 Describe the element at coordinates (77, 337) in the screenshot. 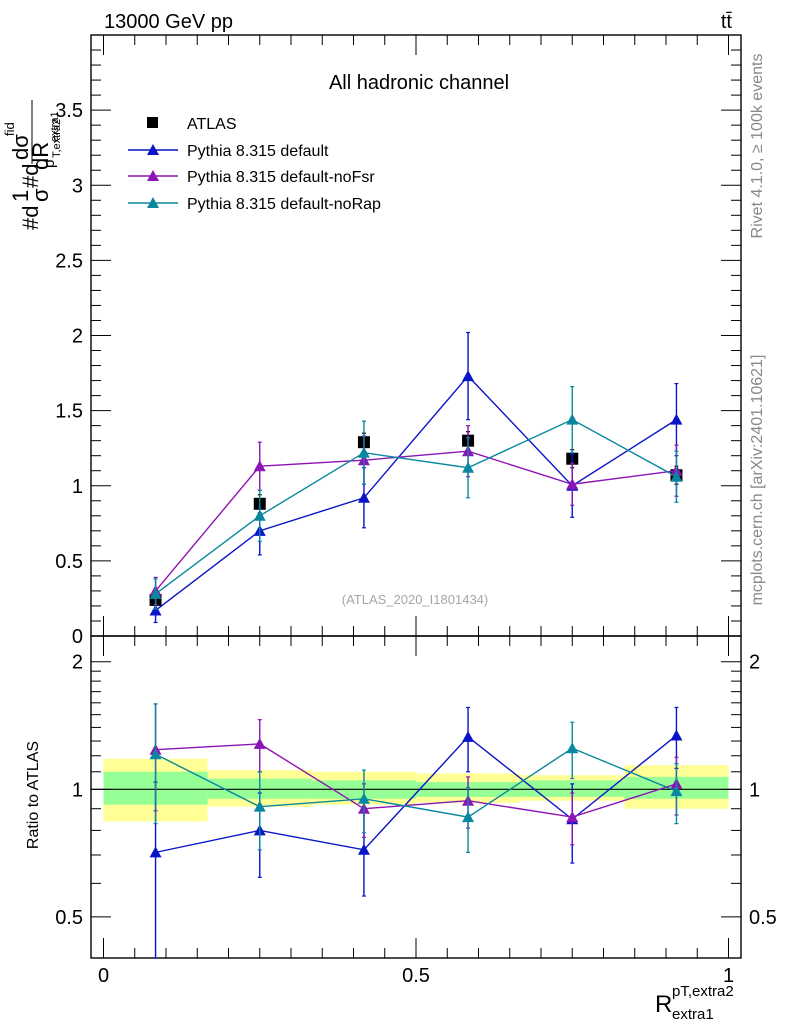

I see `main-ytick-label: 2` at that location.